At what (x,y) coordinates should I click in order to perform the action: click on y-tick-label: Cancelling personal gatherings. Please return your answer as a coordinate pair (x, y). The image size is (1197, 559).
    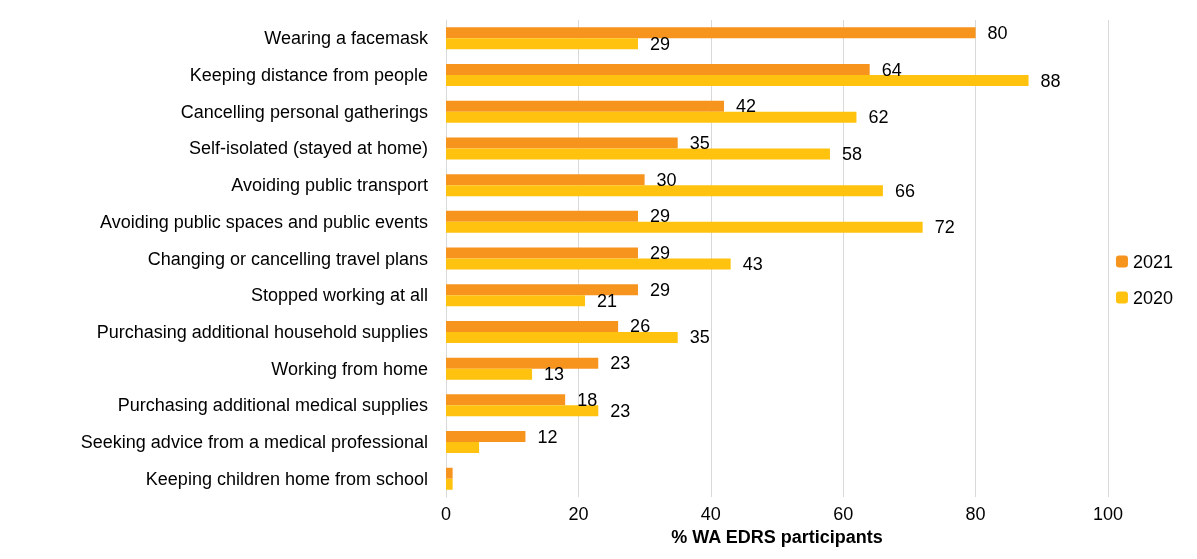
    Looking at the image, I should click on (304, 111).